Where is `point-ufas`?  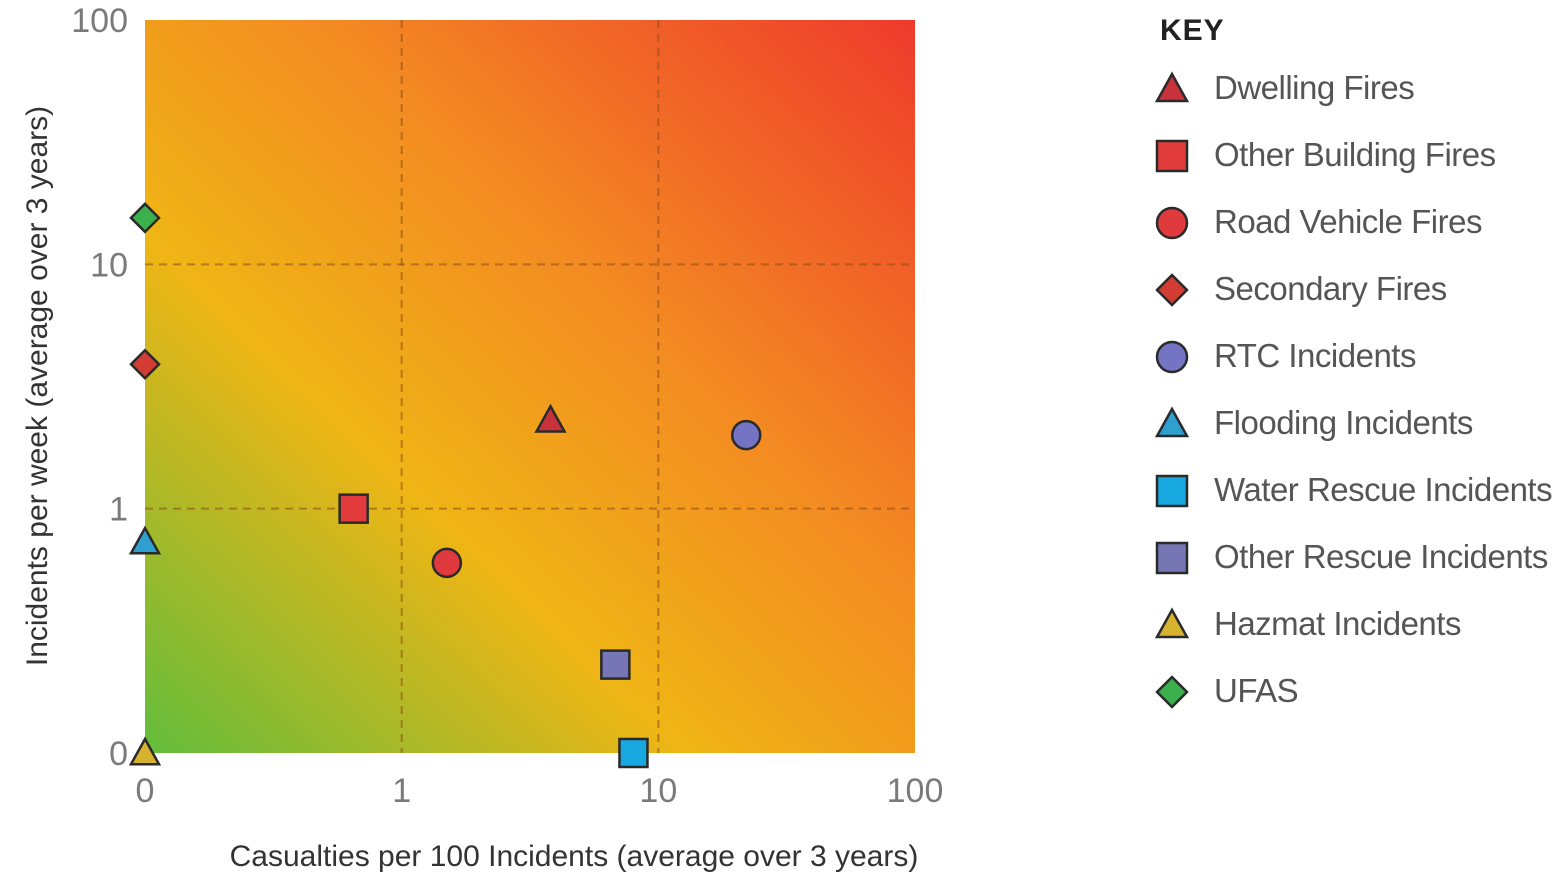
point-ufas is located at coordinates (145, 218).